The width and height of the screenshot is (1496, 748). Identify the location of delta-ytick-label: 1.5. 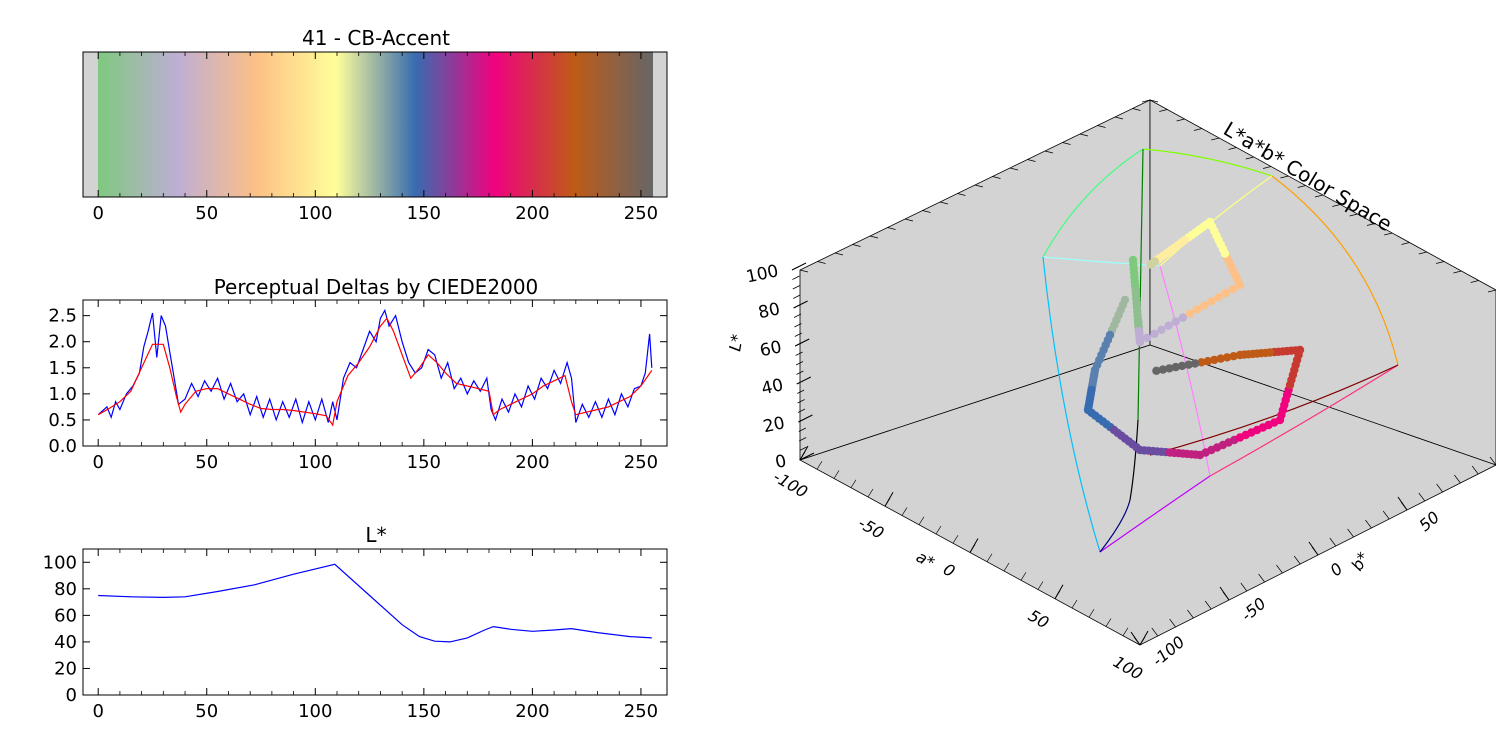
(62, 368).